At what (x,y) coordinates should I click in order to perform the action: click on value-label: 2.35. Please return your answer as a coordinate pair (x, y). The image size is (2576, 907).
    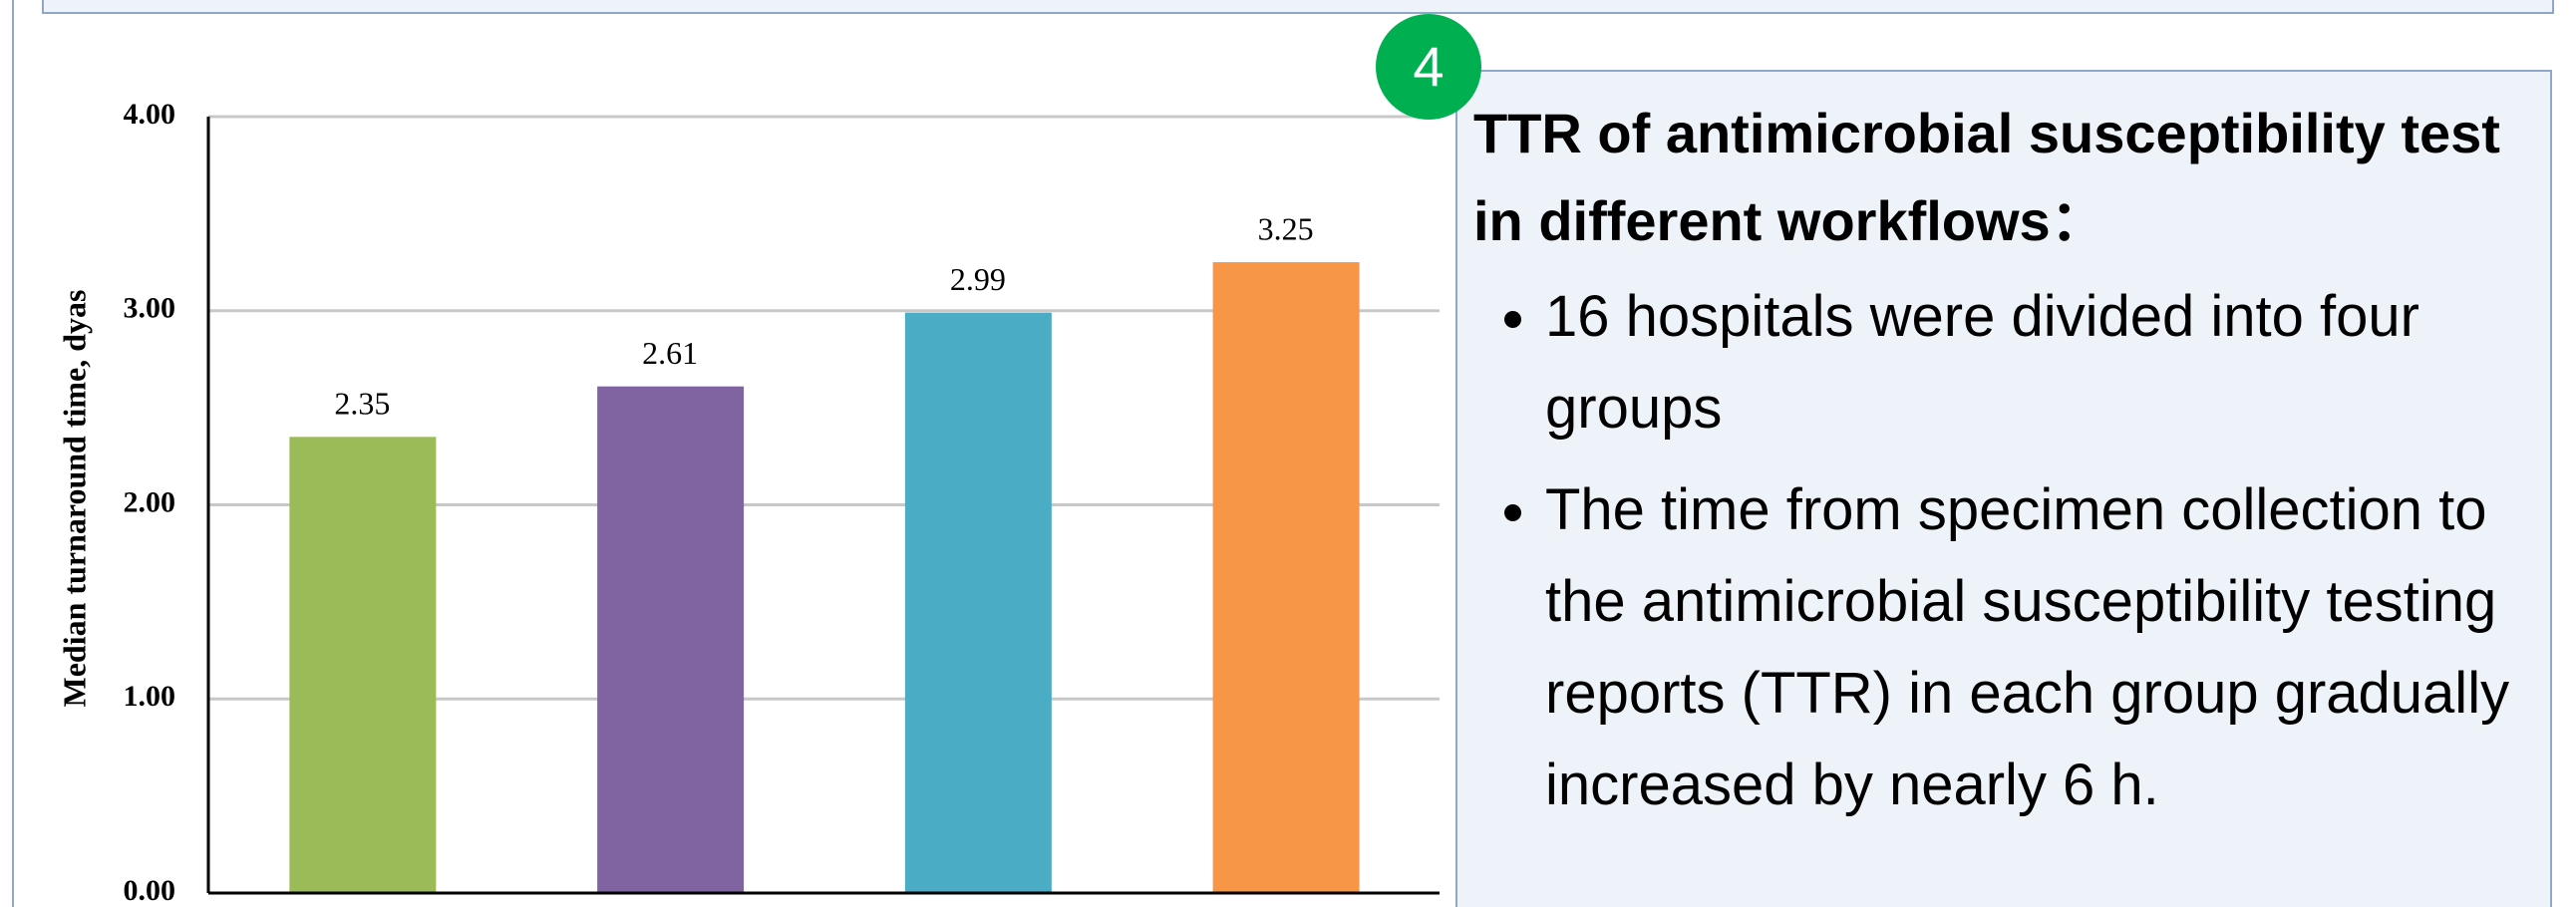
    Looking at the image, I should click on (362, 404).